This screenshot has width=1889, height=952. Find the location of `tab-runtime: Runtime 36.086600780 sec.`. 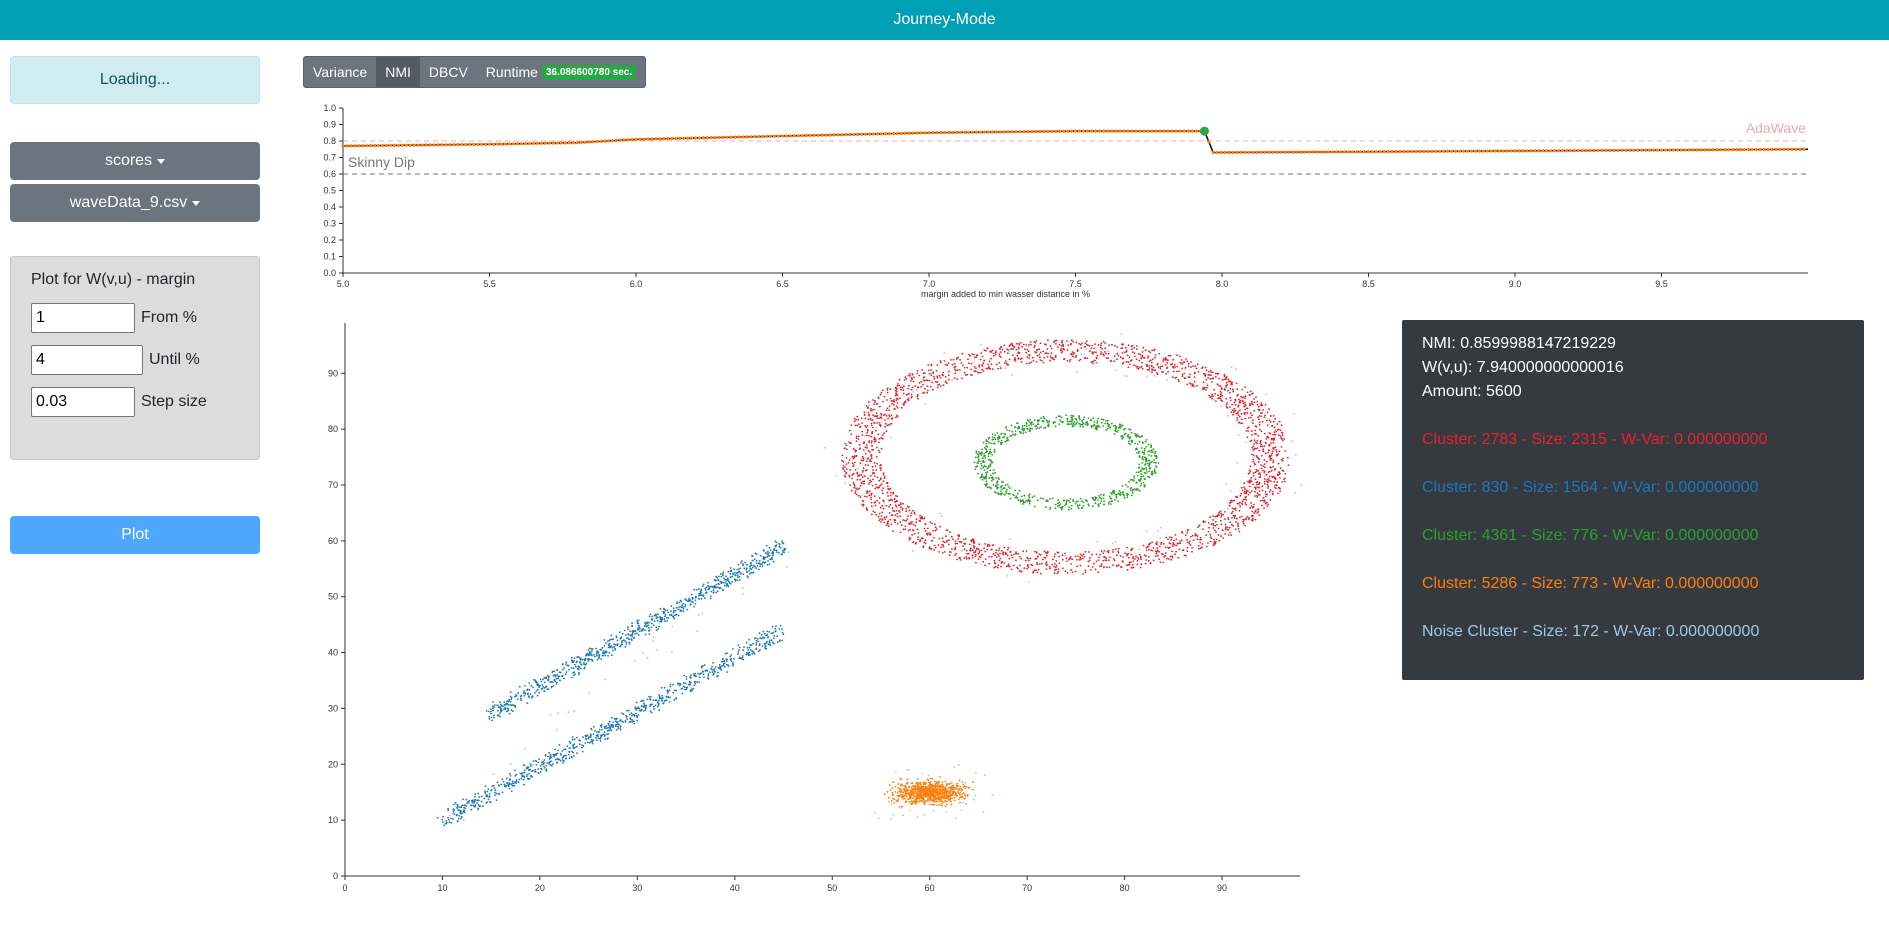

tab-runtime: Runtime 36.086600780 sec. is located at coordinates (561, 72).